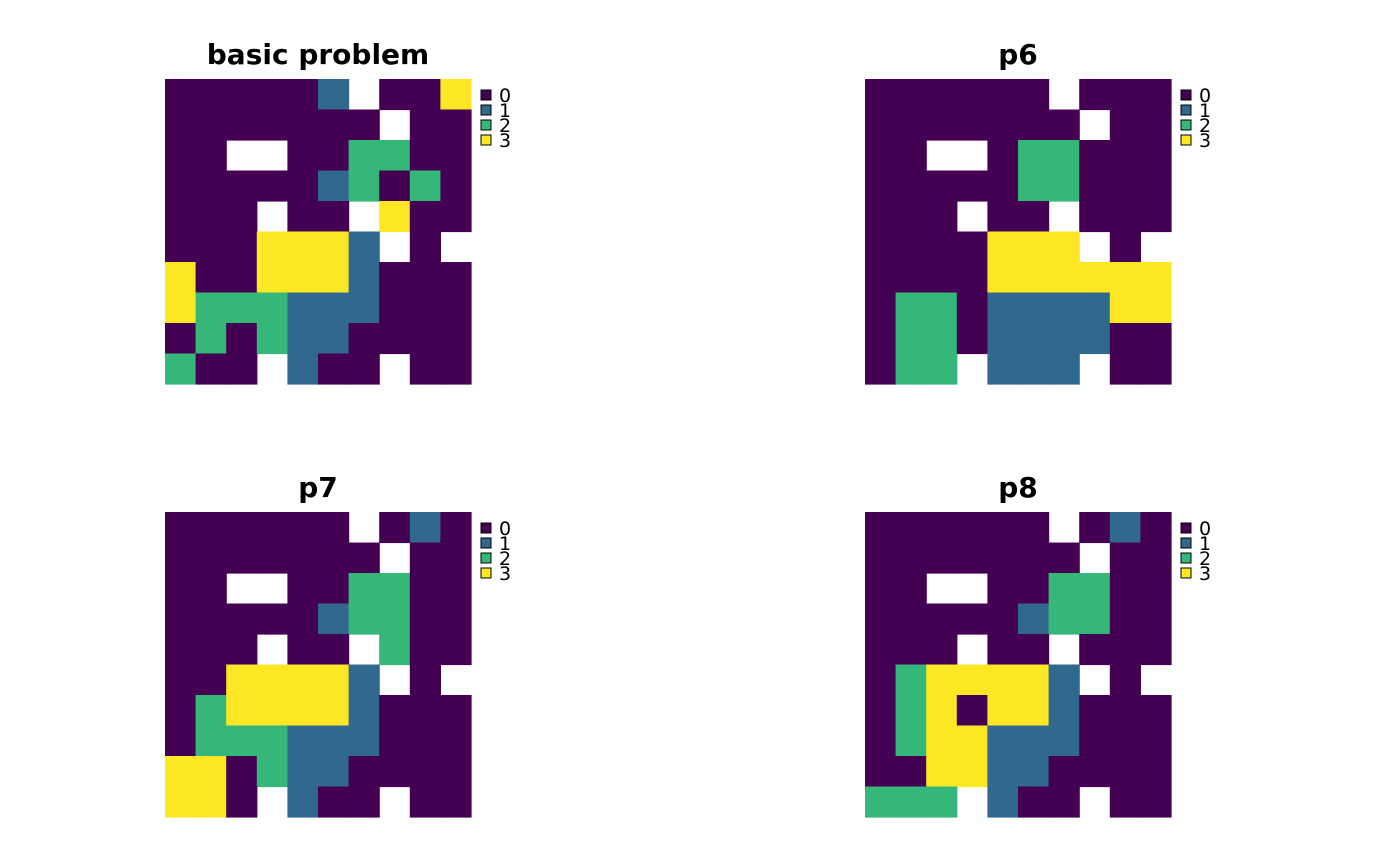  I want to click on panel-title: p7, so click(318, 487).